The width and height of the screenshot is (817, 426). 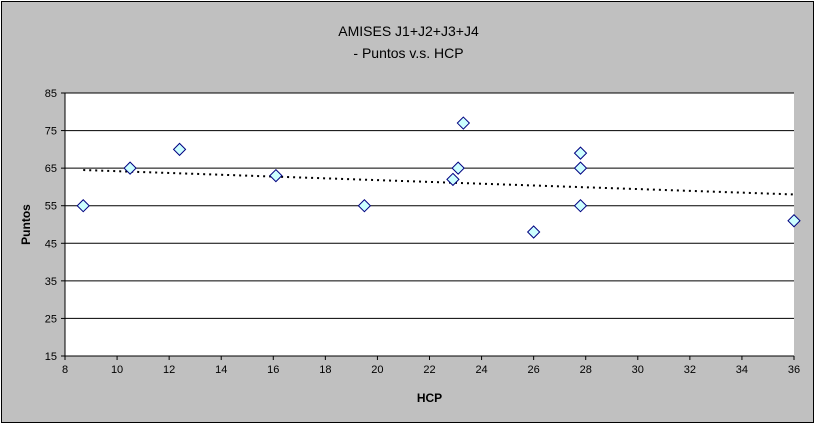 I want to click on y-tick-label: 15, so click(x=51, y=357).